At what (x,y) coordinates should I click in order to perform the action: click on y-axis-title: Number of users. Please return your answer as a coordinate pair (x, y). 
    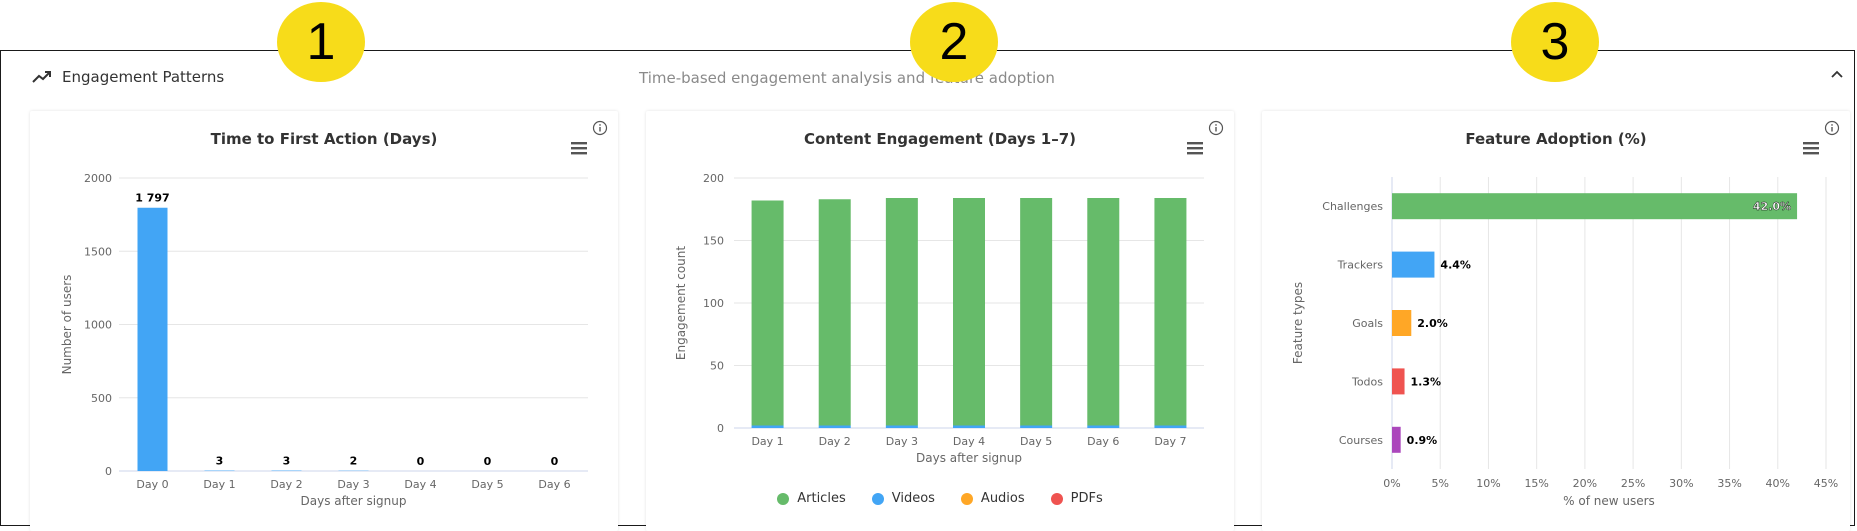
    Looking at the image, I should click on (67, 325).